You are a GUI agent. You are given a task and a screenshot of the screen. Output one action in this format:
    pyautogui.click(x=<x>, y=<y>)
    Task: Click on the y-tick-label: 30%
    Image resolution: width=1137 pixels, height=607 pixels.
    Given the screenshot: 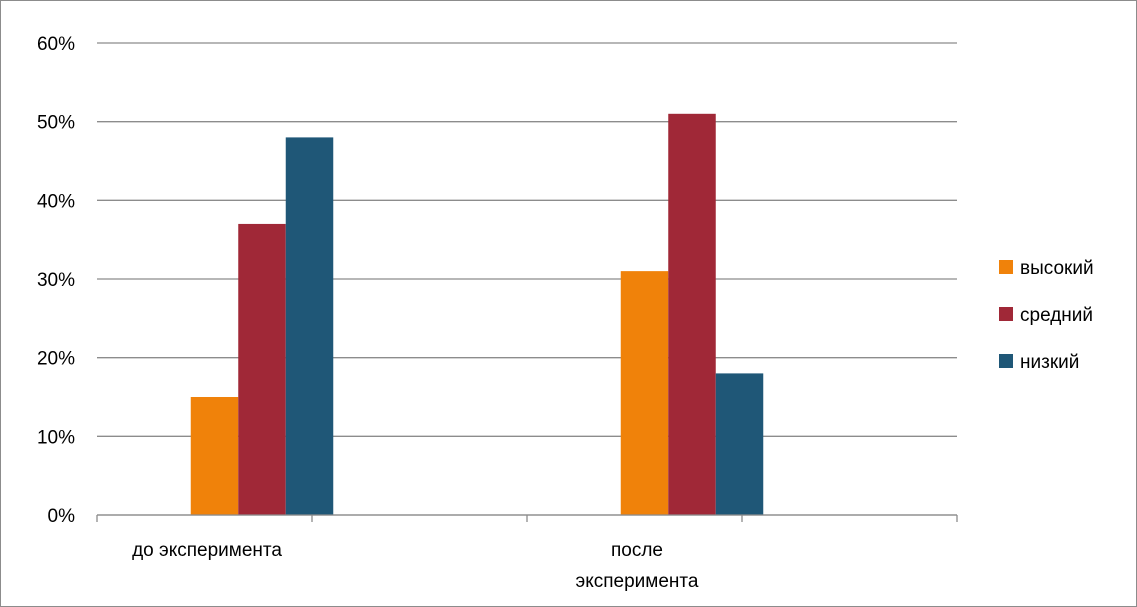 What is the action you would take?
    pyautogui.click(x=56, y=280)
    